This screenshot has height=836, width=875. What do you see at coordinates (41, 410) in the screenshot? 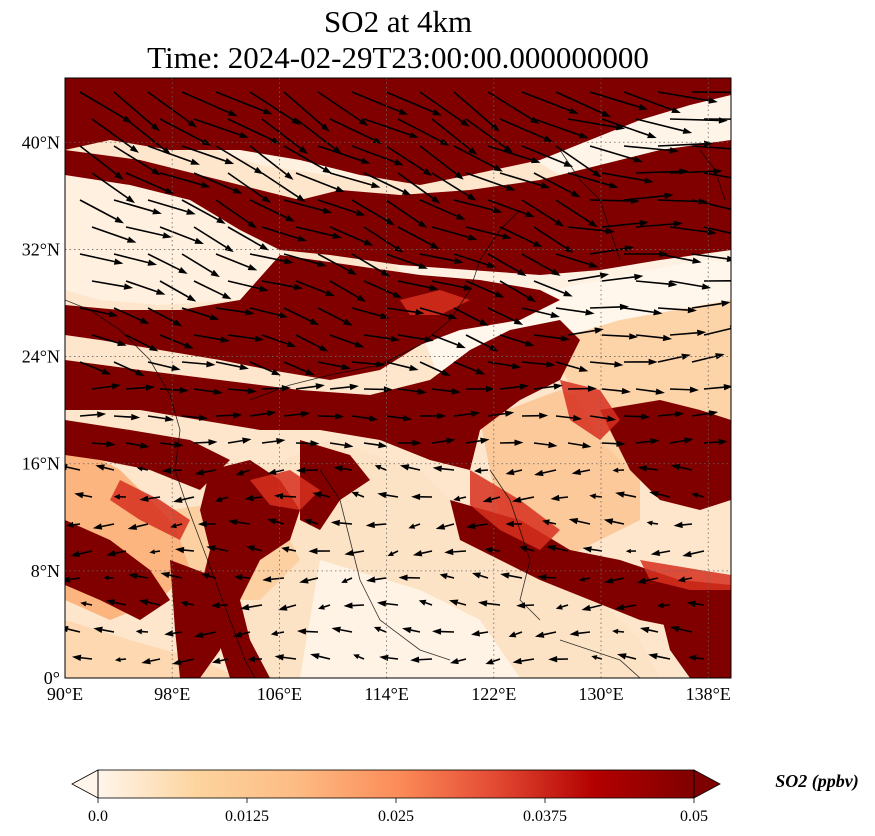
I see `y-axis-ticks: 0° 8°N 16°N 24°N 32°N 40°N` at bounding box center [41, 410].